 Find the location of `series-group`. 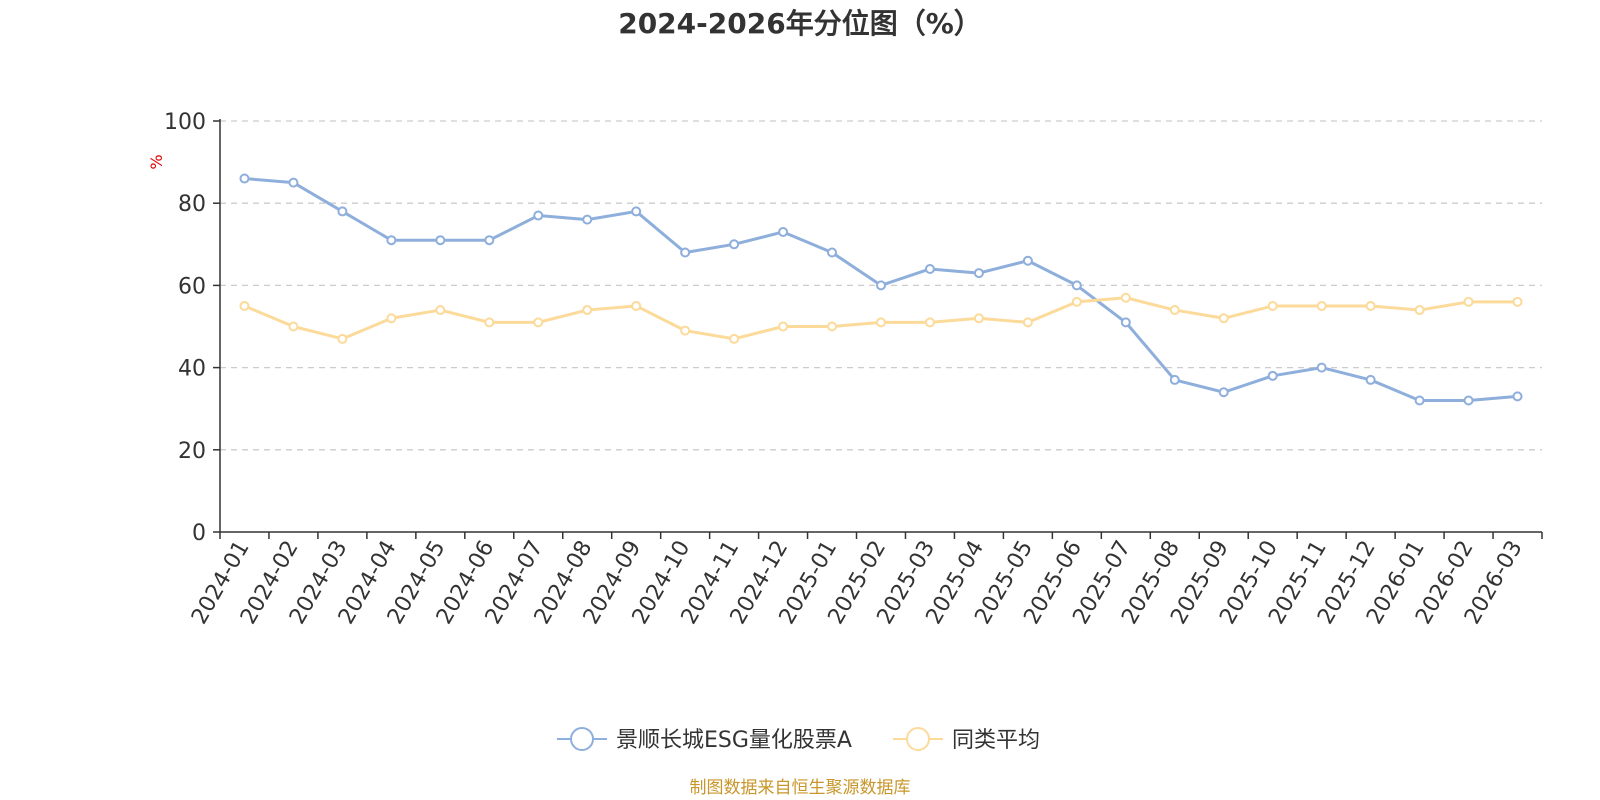

series-group is located at coordinates (881, 318).